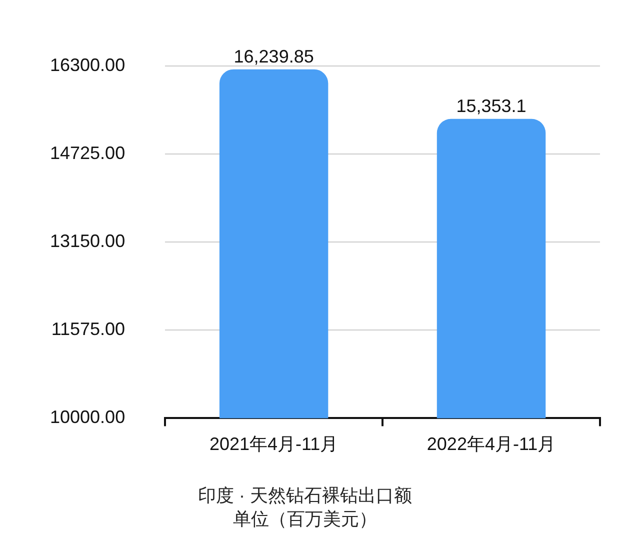 Image resolution: width=640 pixels, height=545 pixels. Describe the element at coordinates (88, 241) in the screenshot. I see `y-tick-label: 13150.00` at that location.